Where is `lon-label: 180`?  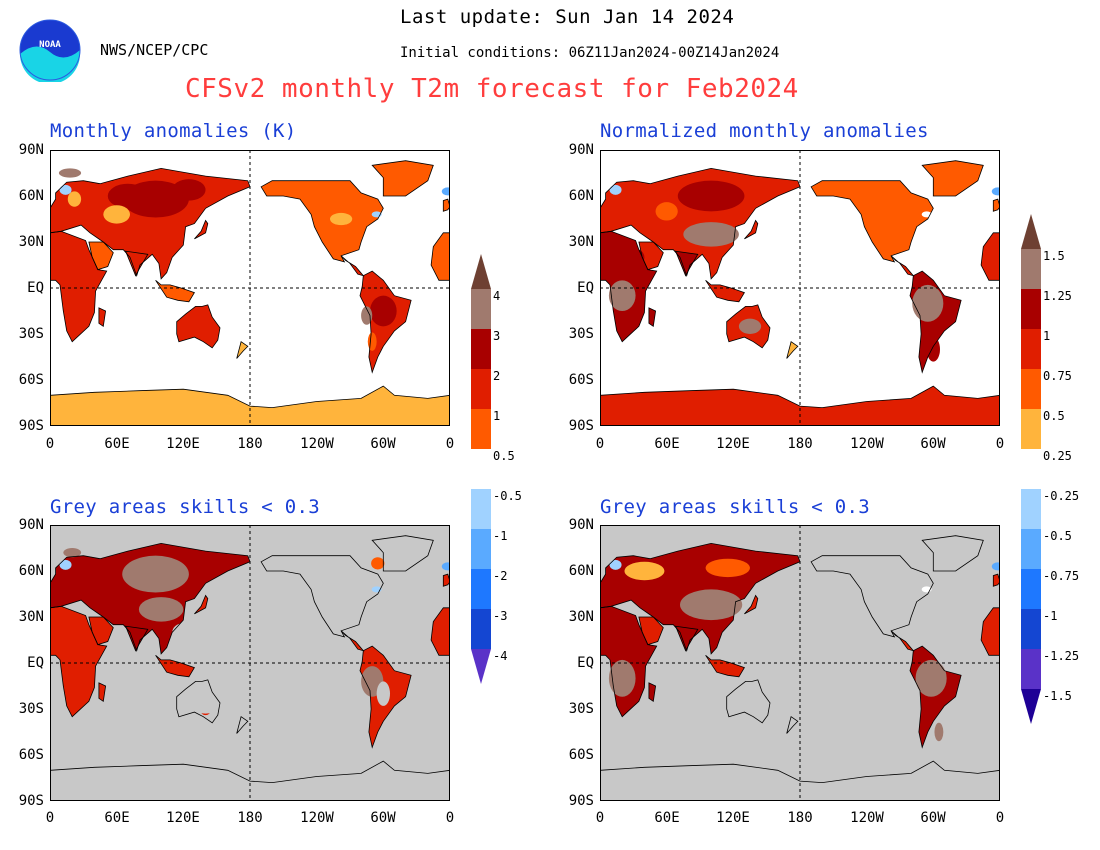 lon-label: 180 is located at coordinates (250, 444).